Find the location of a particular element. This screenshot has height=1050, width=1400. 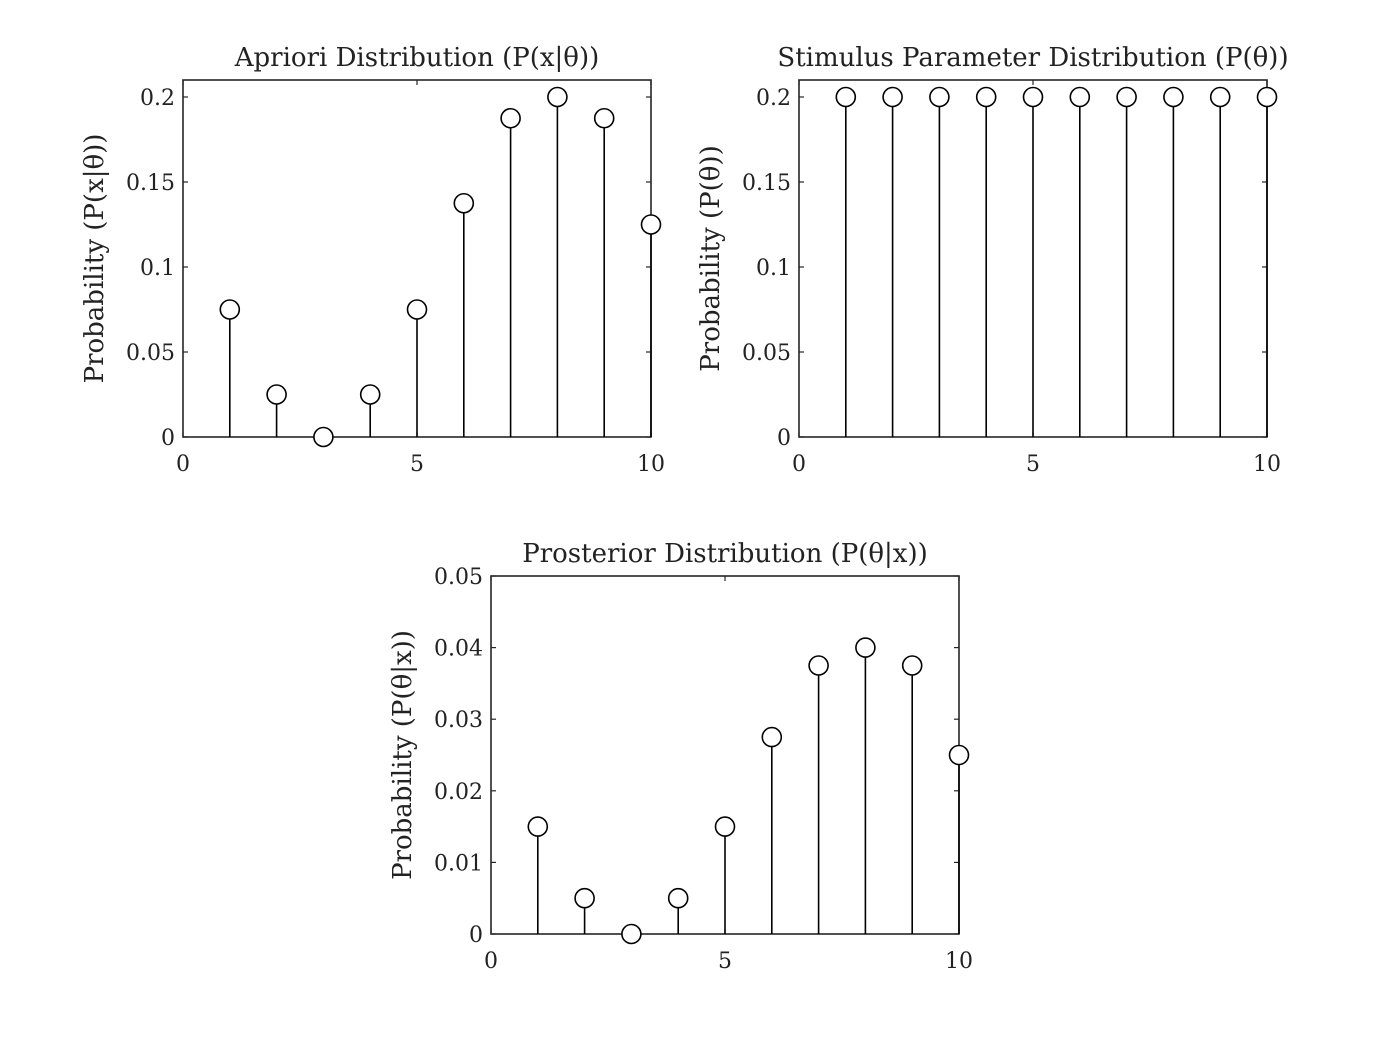

y-axis-label: Probability (P(θ|x)) is located at coordinates (403, 755).